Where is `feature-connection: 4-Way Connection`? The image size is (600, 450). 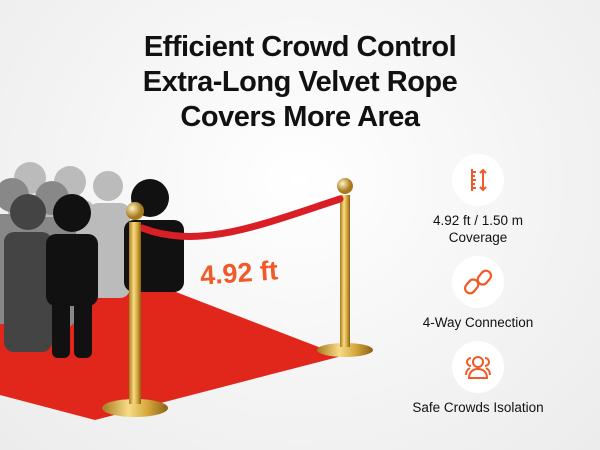
feature-connection: 4-Way Connection is located at coordinates (478, 293).